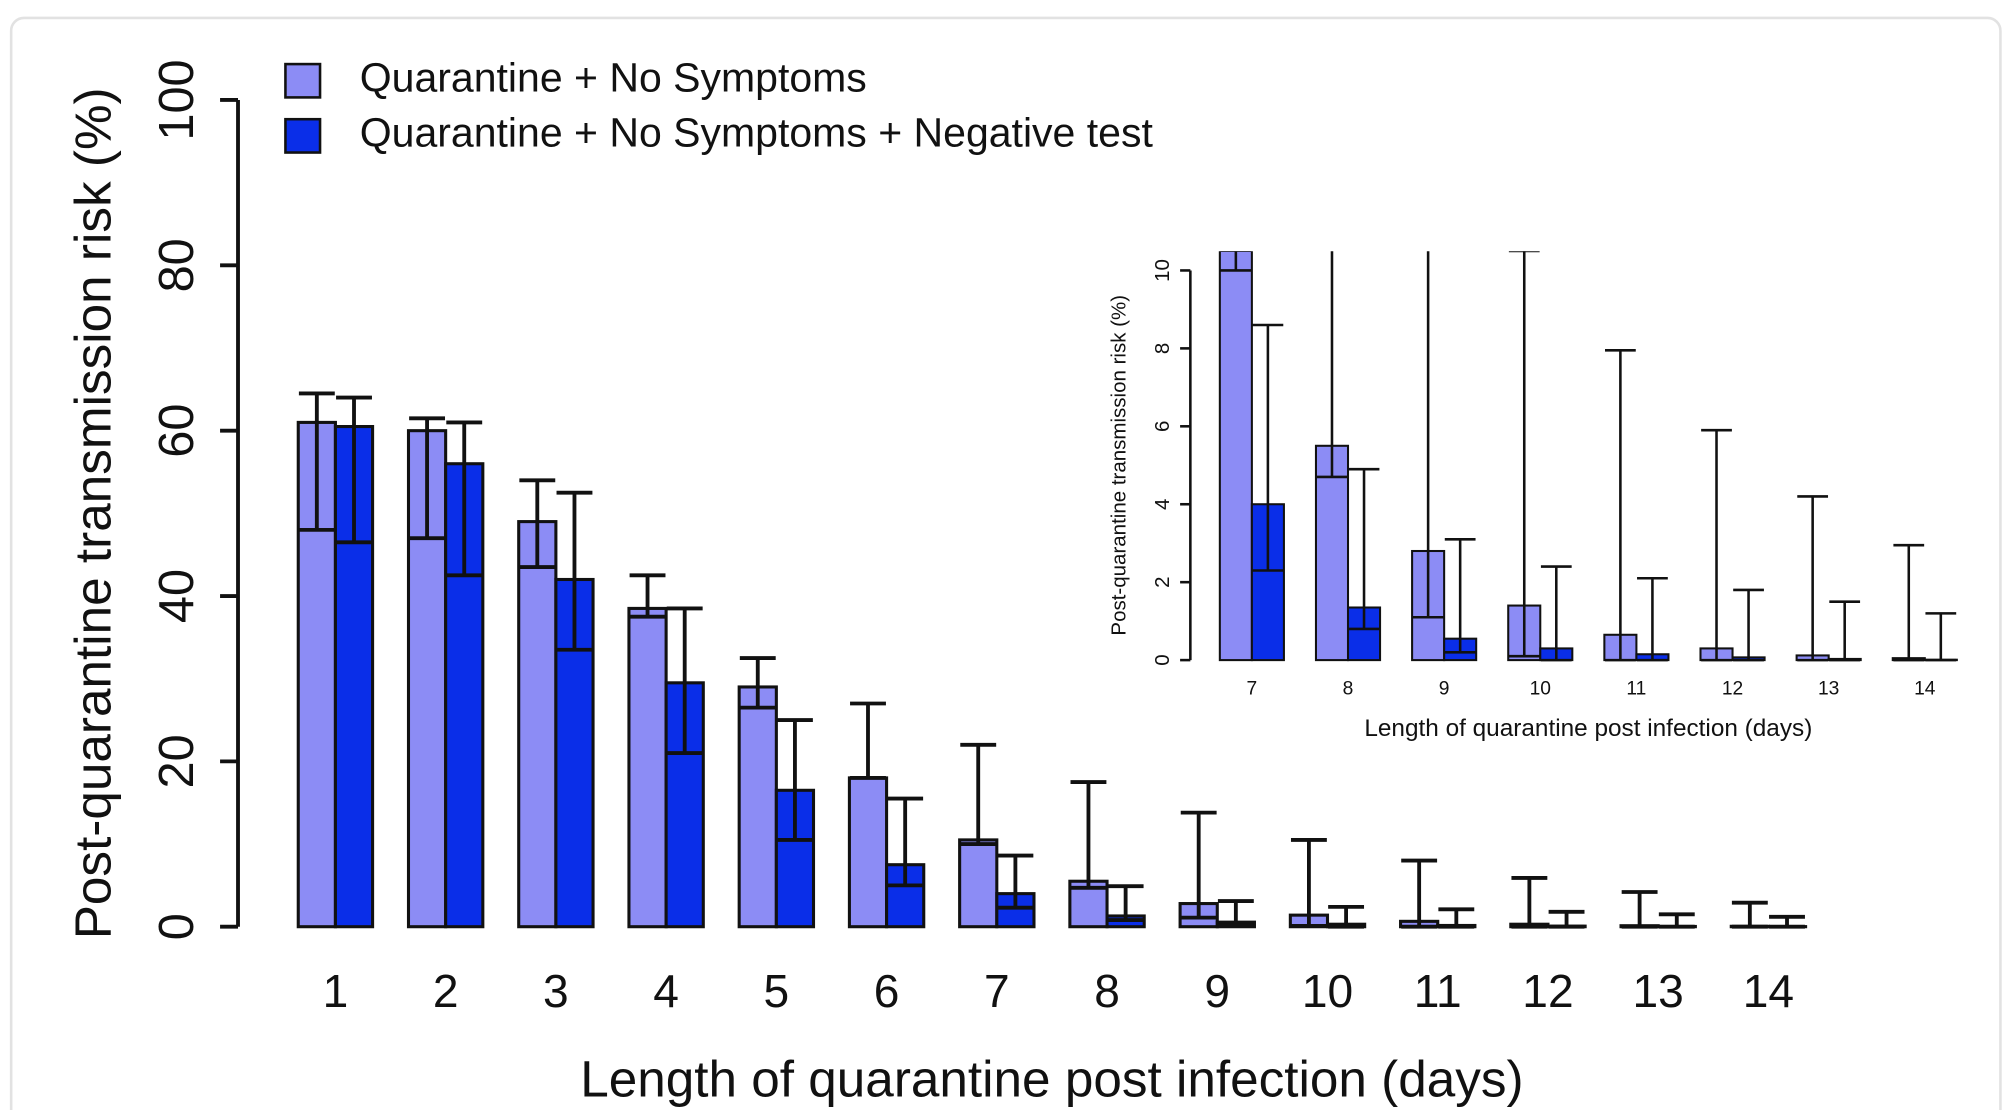  What do you see at coordinates (1162, 348) in the screenshot?
I see `y-tick-label: 8` at bounding box center [1162, 348].